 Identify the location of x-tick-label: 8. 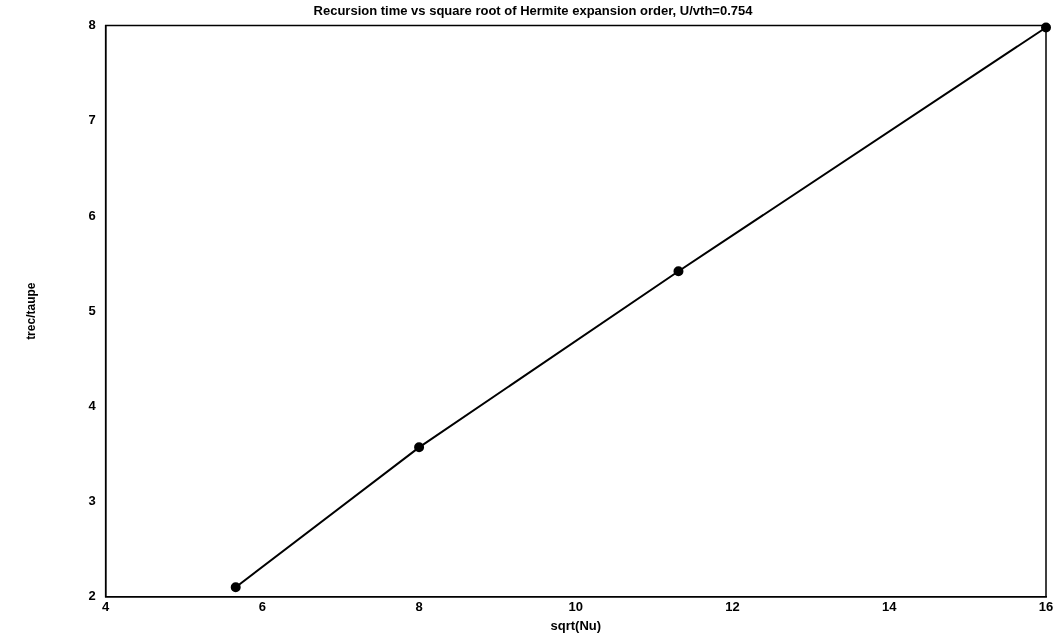
(419, 607).